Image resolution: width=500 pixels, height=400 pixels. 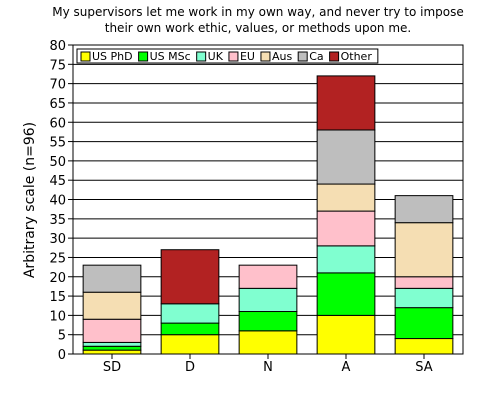 I want to click on bar-segment-a-us-msc, so click(x=346, y=294).